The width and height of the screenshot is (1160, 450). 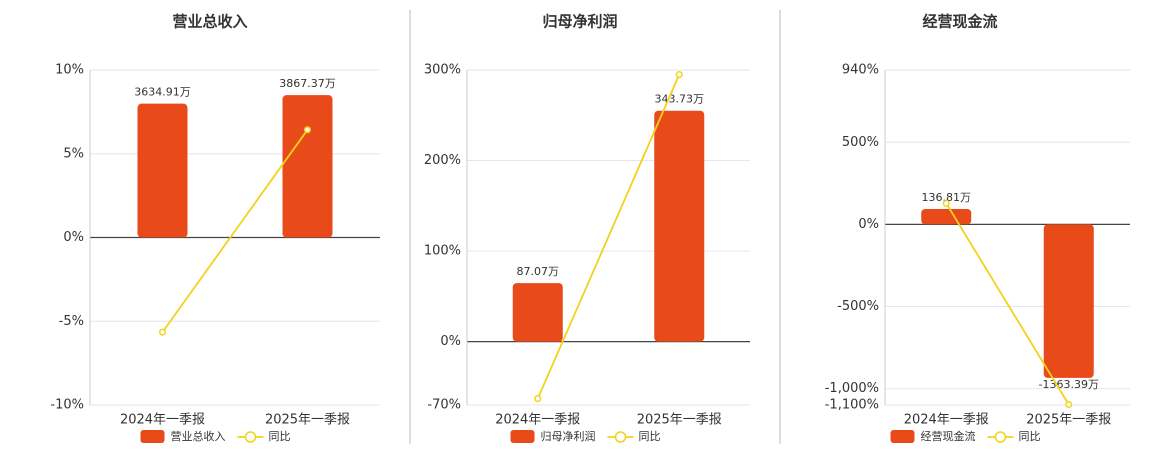 What do you see at coordinates (69, 70) in the screenshot?
I see `y-tick-label: 10%` at bounding box center [69, 70].